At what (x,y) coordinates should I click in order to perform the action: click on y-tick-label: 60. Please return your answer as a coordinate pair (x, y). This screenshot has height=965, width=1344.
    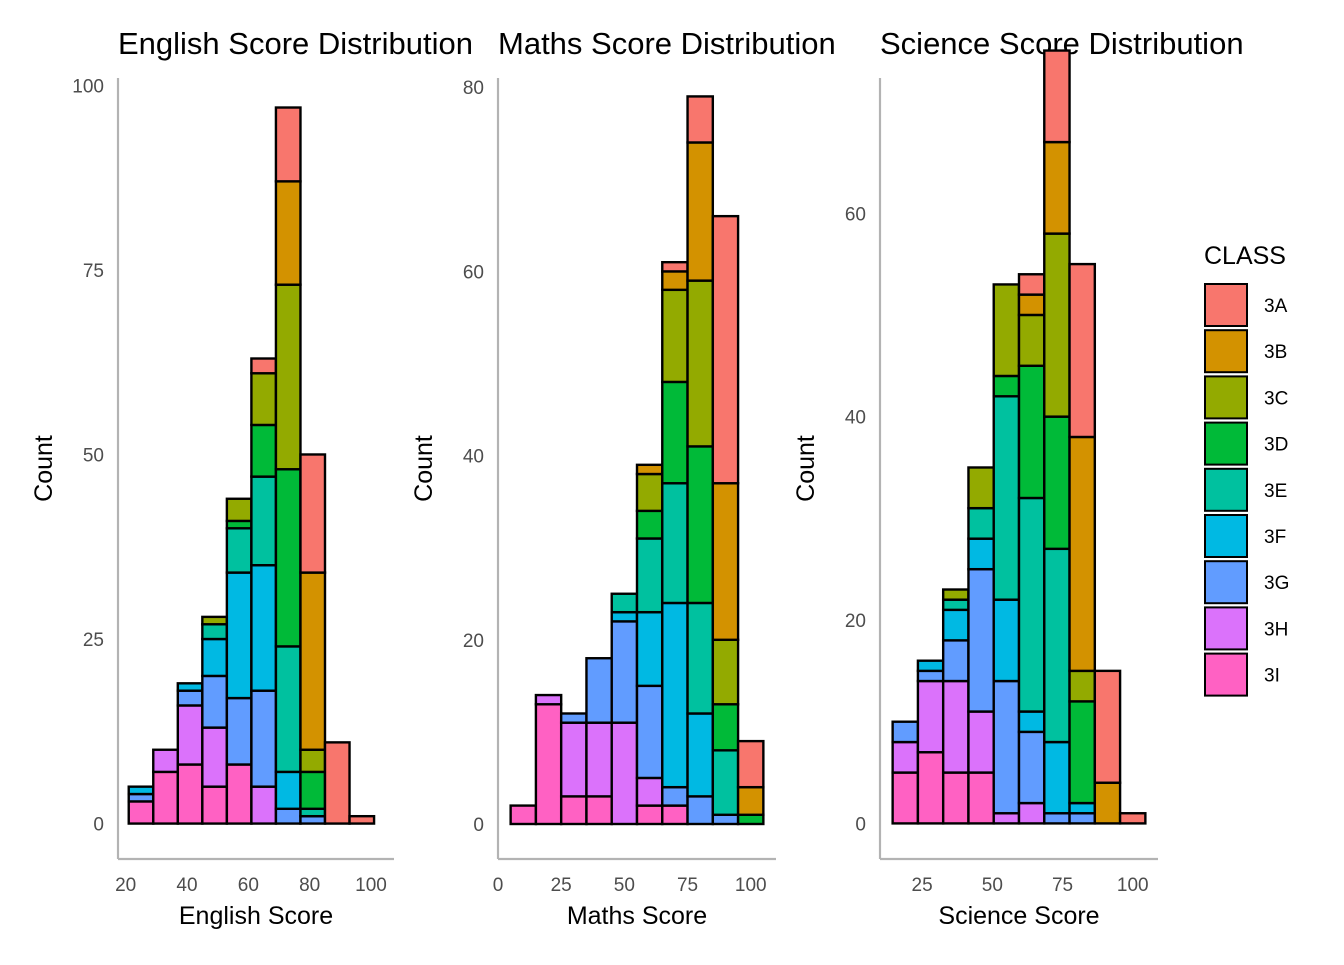
    Looking at the image, I should click on (855, 214).